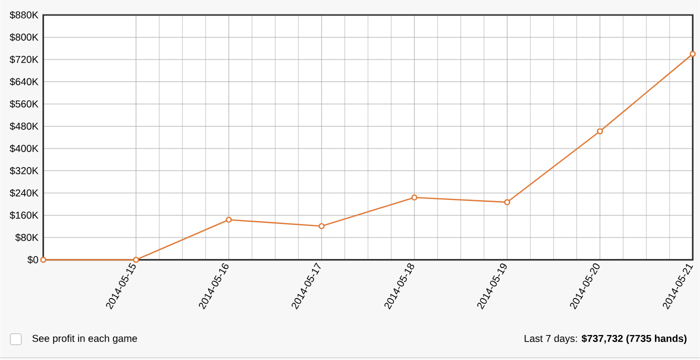  What do you see at coordinates (85, 339) in the screenshot?
I see `text: See profit in each game` at bounding box center [85, 339].